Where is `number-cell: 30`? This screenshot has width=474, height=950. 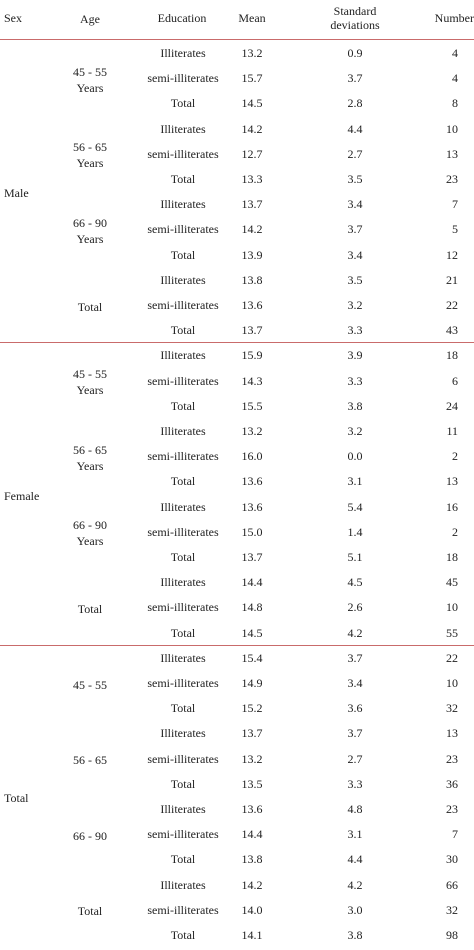 number-cell: 30 is located at coordinates (452, 859).